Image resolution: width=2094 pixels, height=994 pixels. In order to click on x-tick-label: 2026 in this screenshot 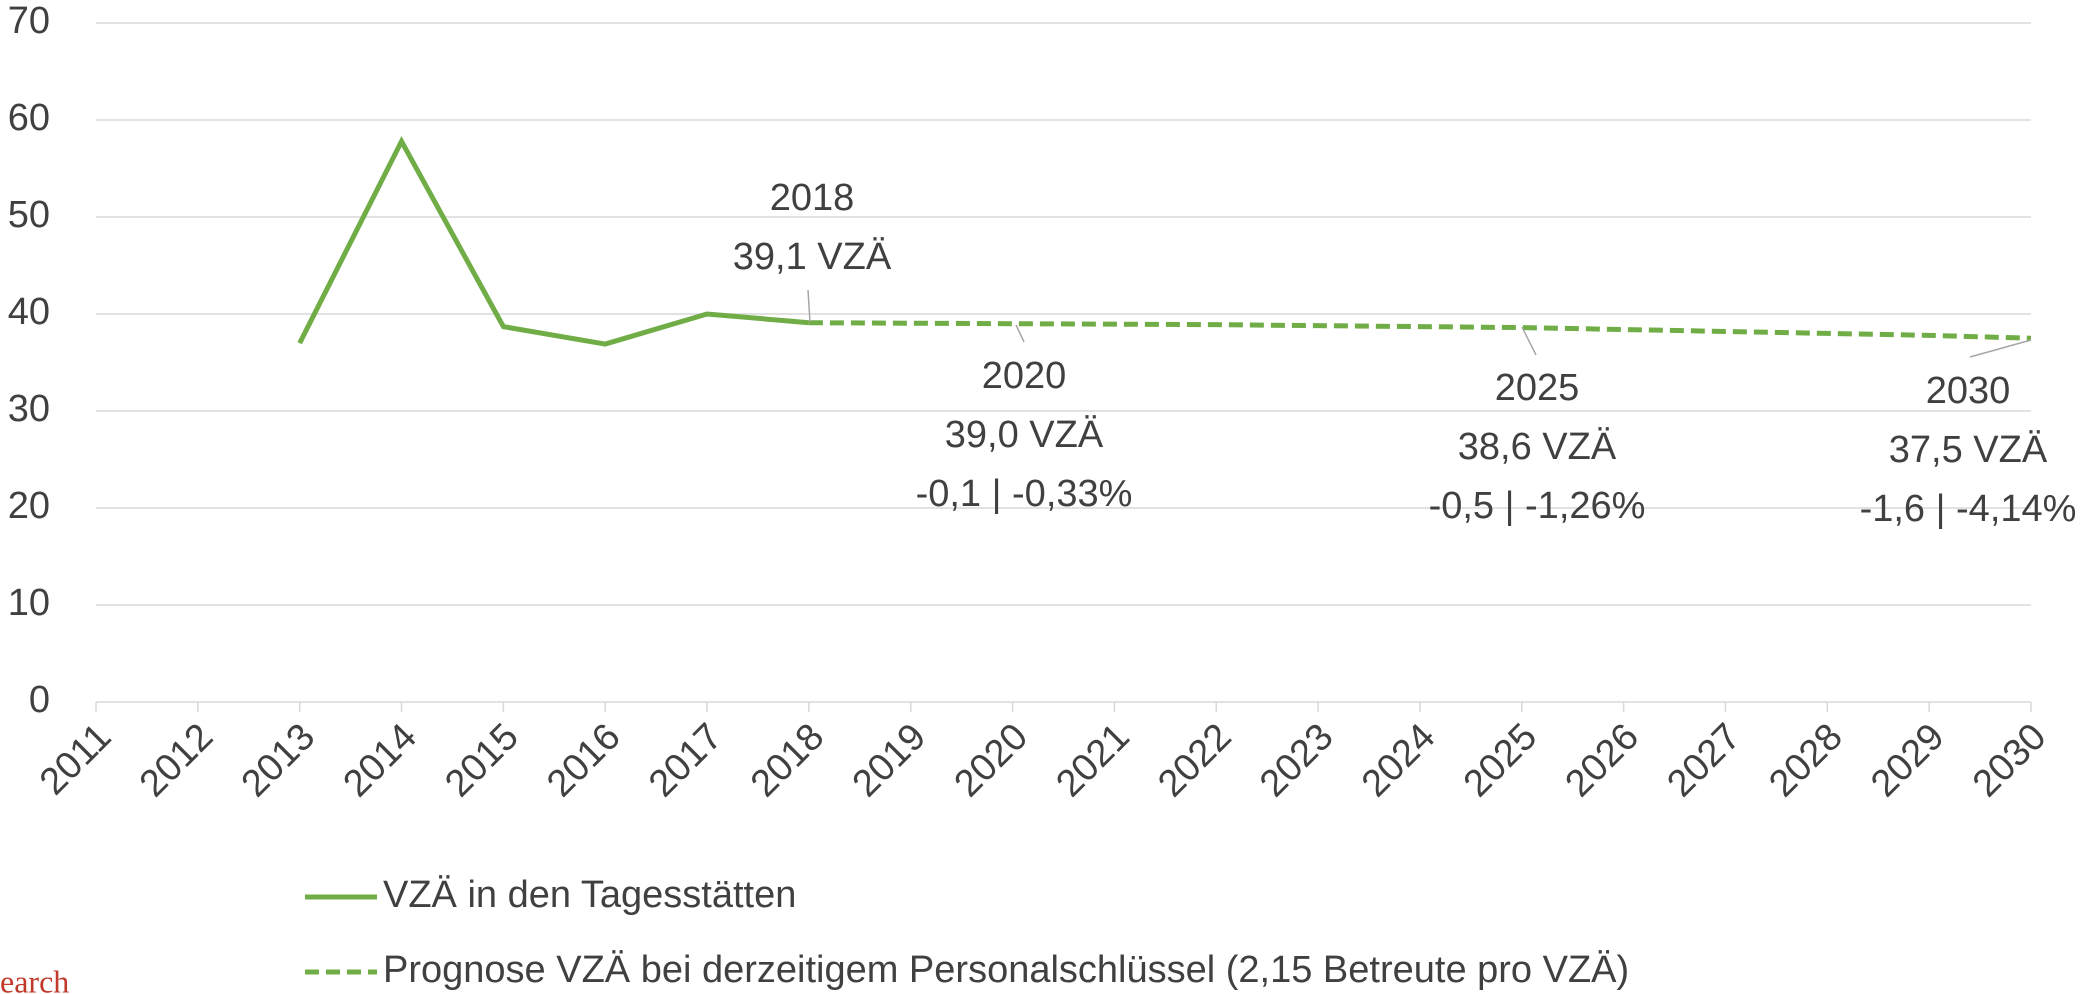, I will do `click(1602, 760)`.